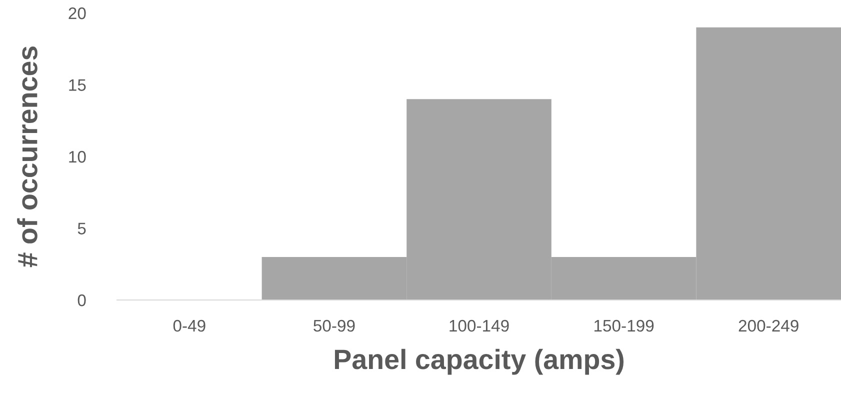  I want to click on x-tick-label: 50-99, so click(334, 326).